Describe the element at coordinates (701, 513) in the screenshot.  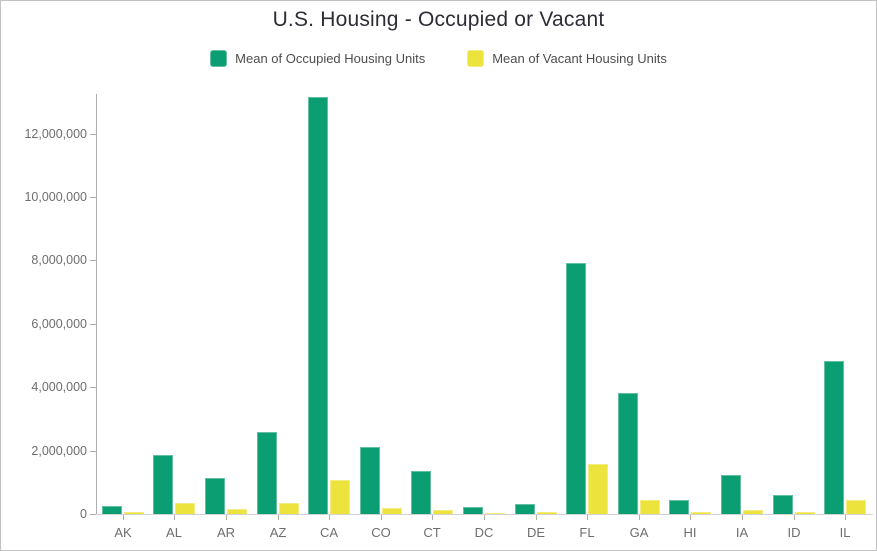
I see `bar-vacant-HI` at that location.